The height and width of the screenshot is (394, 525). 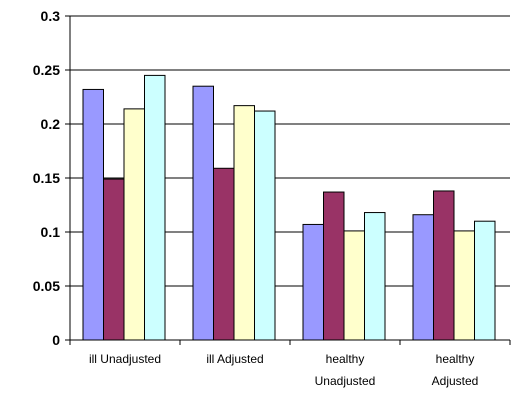 I want to click on y-tick-label: 0.2, so click(x=51, y=124).